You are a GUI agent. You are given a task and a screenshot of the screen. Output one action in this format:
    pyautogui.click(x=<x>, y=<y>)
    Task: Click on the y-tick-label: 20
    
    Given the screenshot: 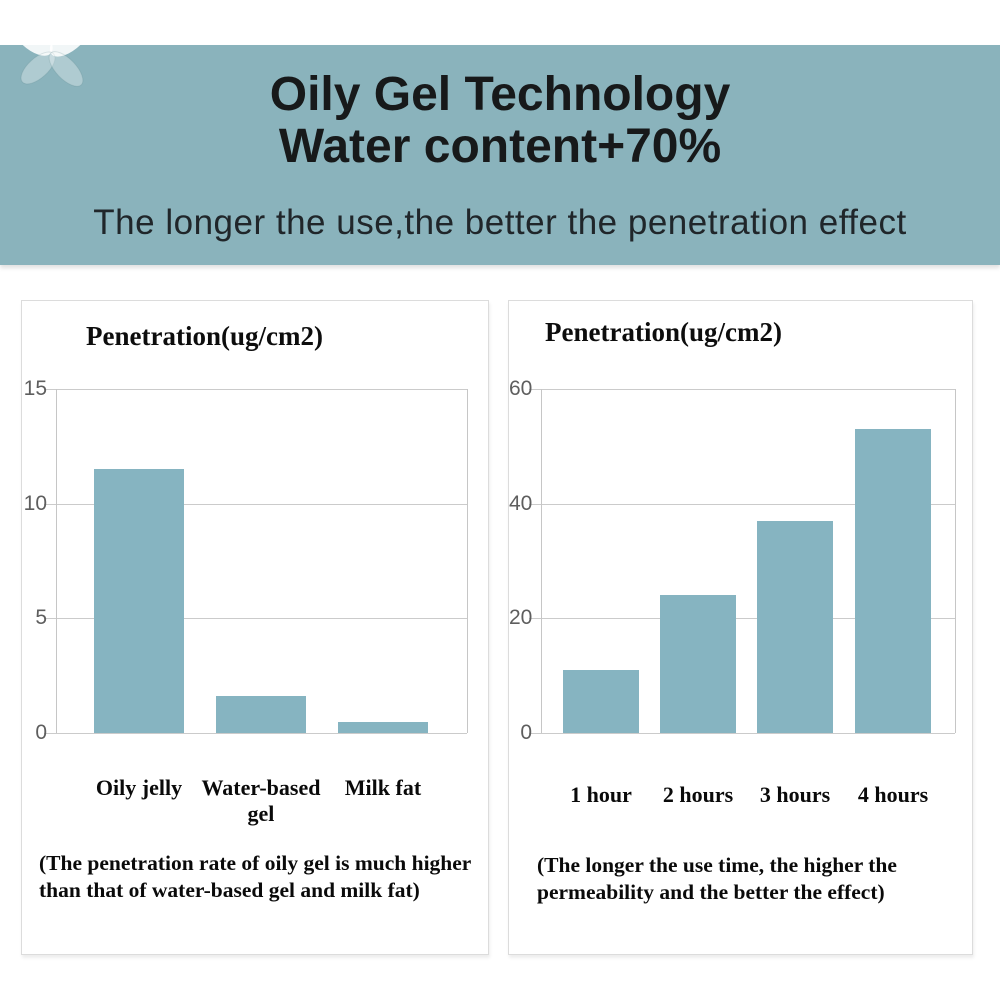 What is the action you would take?
    pyautogui.click(x=521, y=618)
    